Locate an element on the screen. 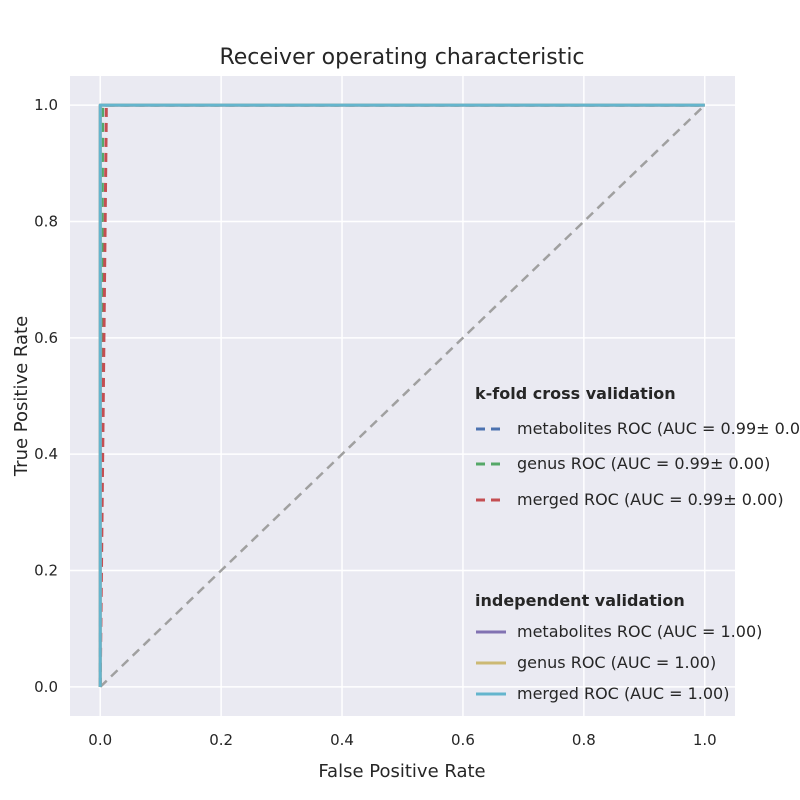 This screenshot has width=800, height=800. legend-title-independent: independent validation is located at coordinates (580, 600).